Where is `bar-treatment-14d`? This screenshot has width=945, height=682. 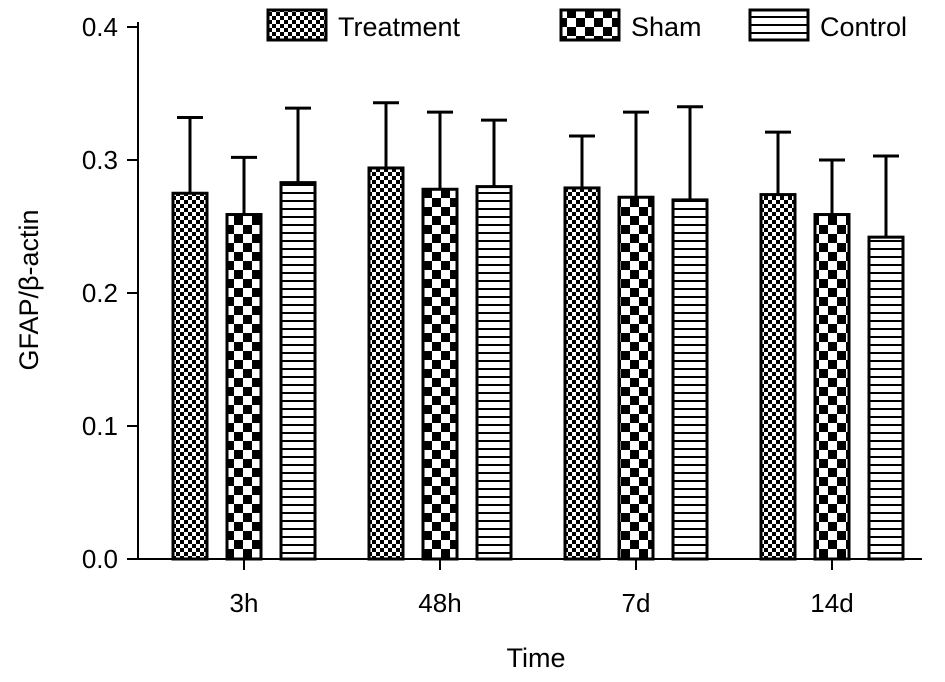 bar-treatment-14d is located at coordinates (778, 377).